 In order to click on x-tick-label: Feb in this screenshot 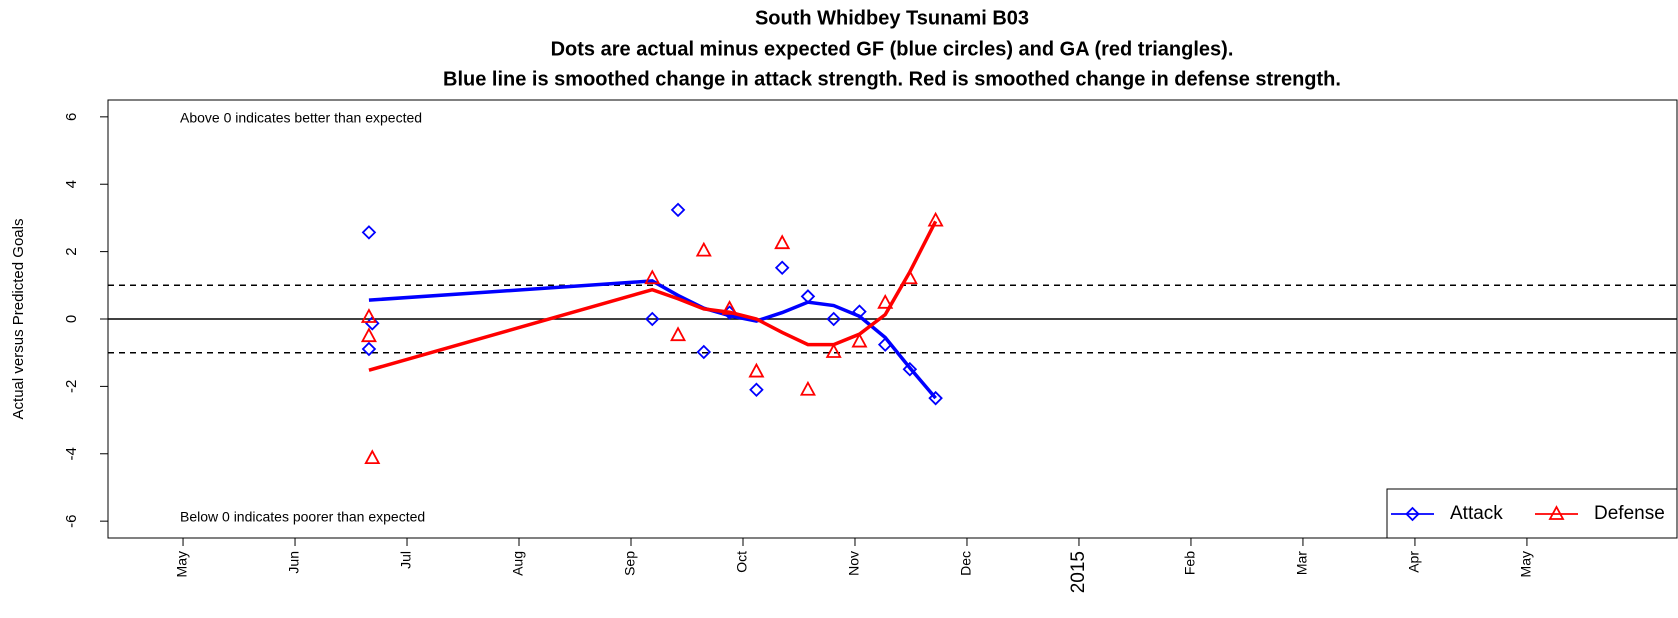, I will do `click(1190, 563)`.